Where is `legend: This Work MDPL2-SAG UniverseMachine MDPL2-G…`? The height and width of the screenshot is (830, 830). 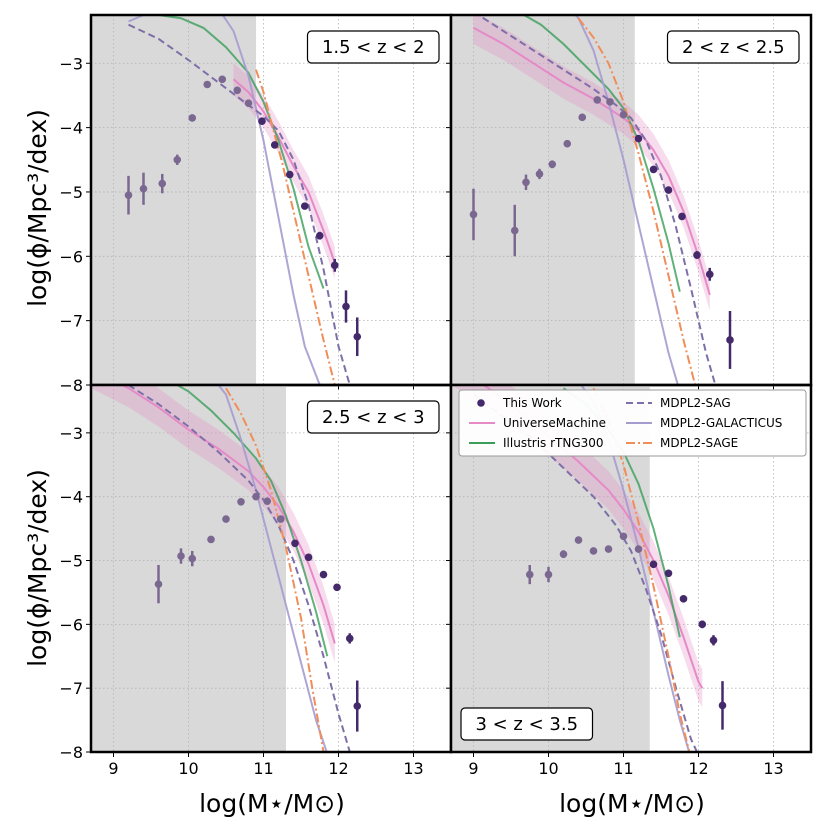
legend: This Work MDPL2-SAG UniverseMachine MDPL2-G… is located at coordinates (632, 423).